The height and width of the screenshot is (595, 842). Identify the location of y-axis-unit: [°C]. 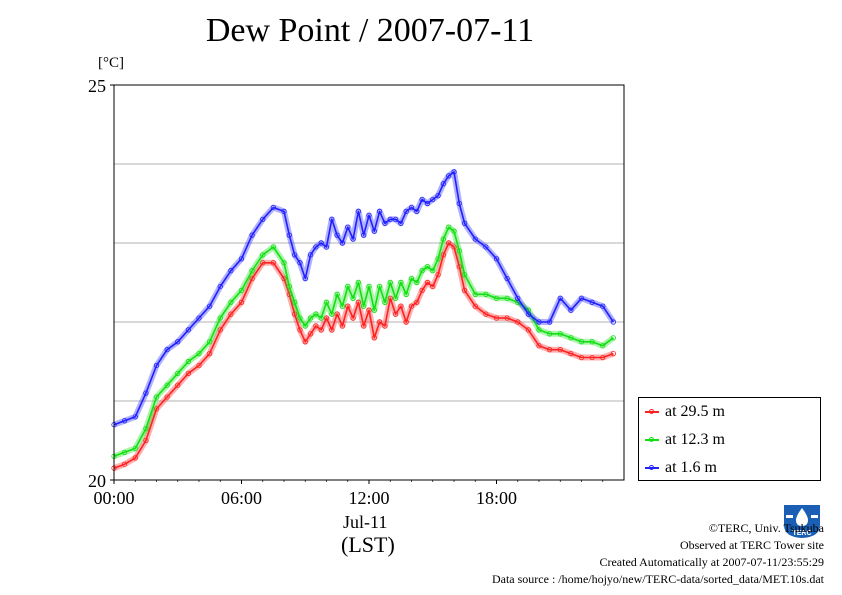
(111, 63).